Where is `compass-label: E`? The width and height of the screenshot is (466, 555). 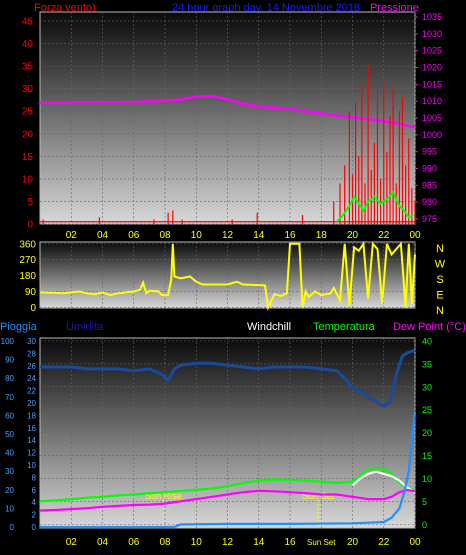 compass-label: E is located at coordinates (439, 296).